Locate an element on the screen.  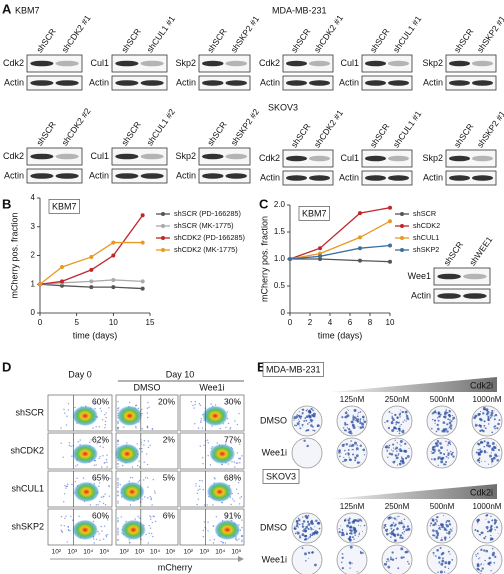
x-tick-label: 2 is located at coordinates (310, 322).